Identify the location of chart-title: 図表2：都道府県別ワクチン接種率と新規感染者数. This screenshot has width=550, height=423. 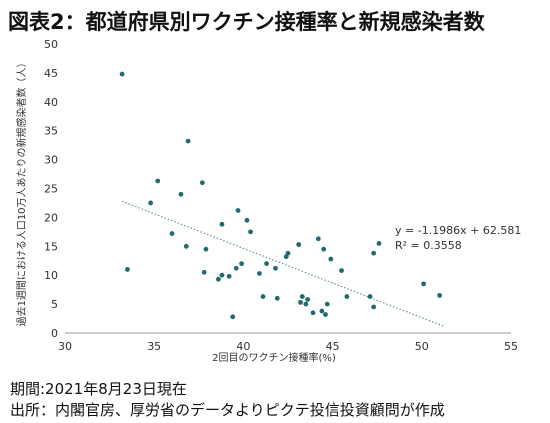
(246, 22).